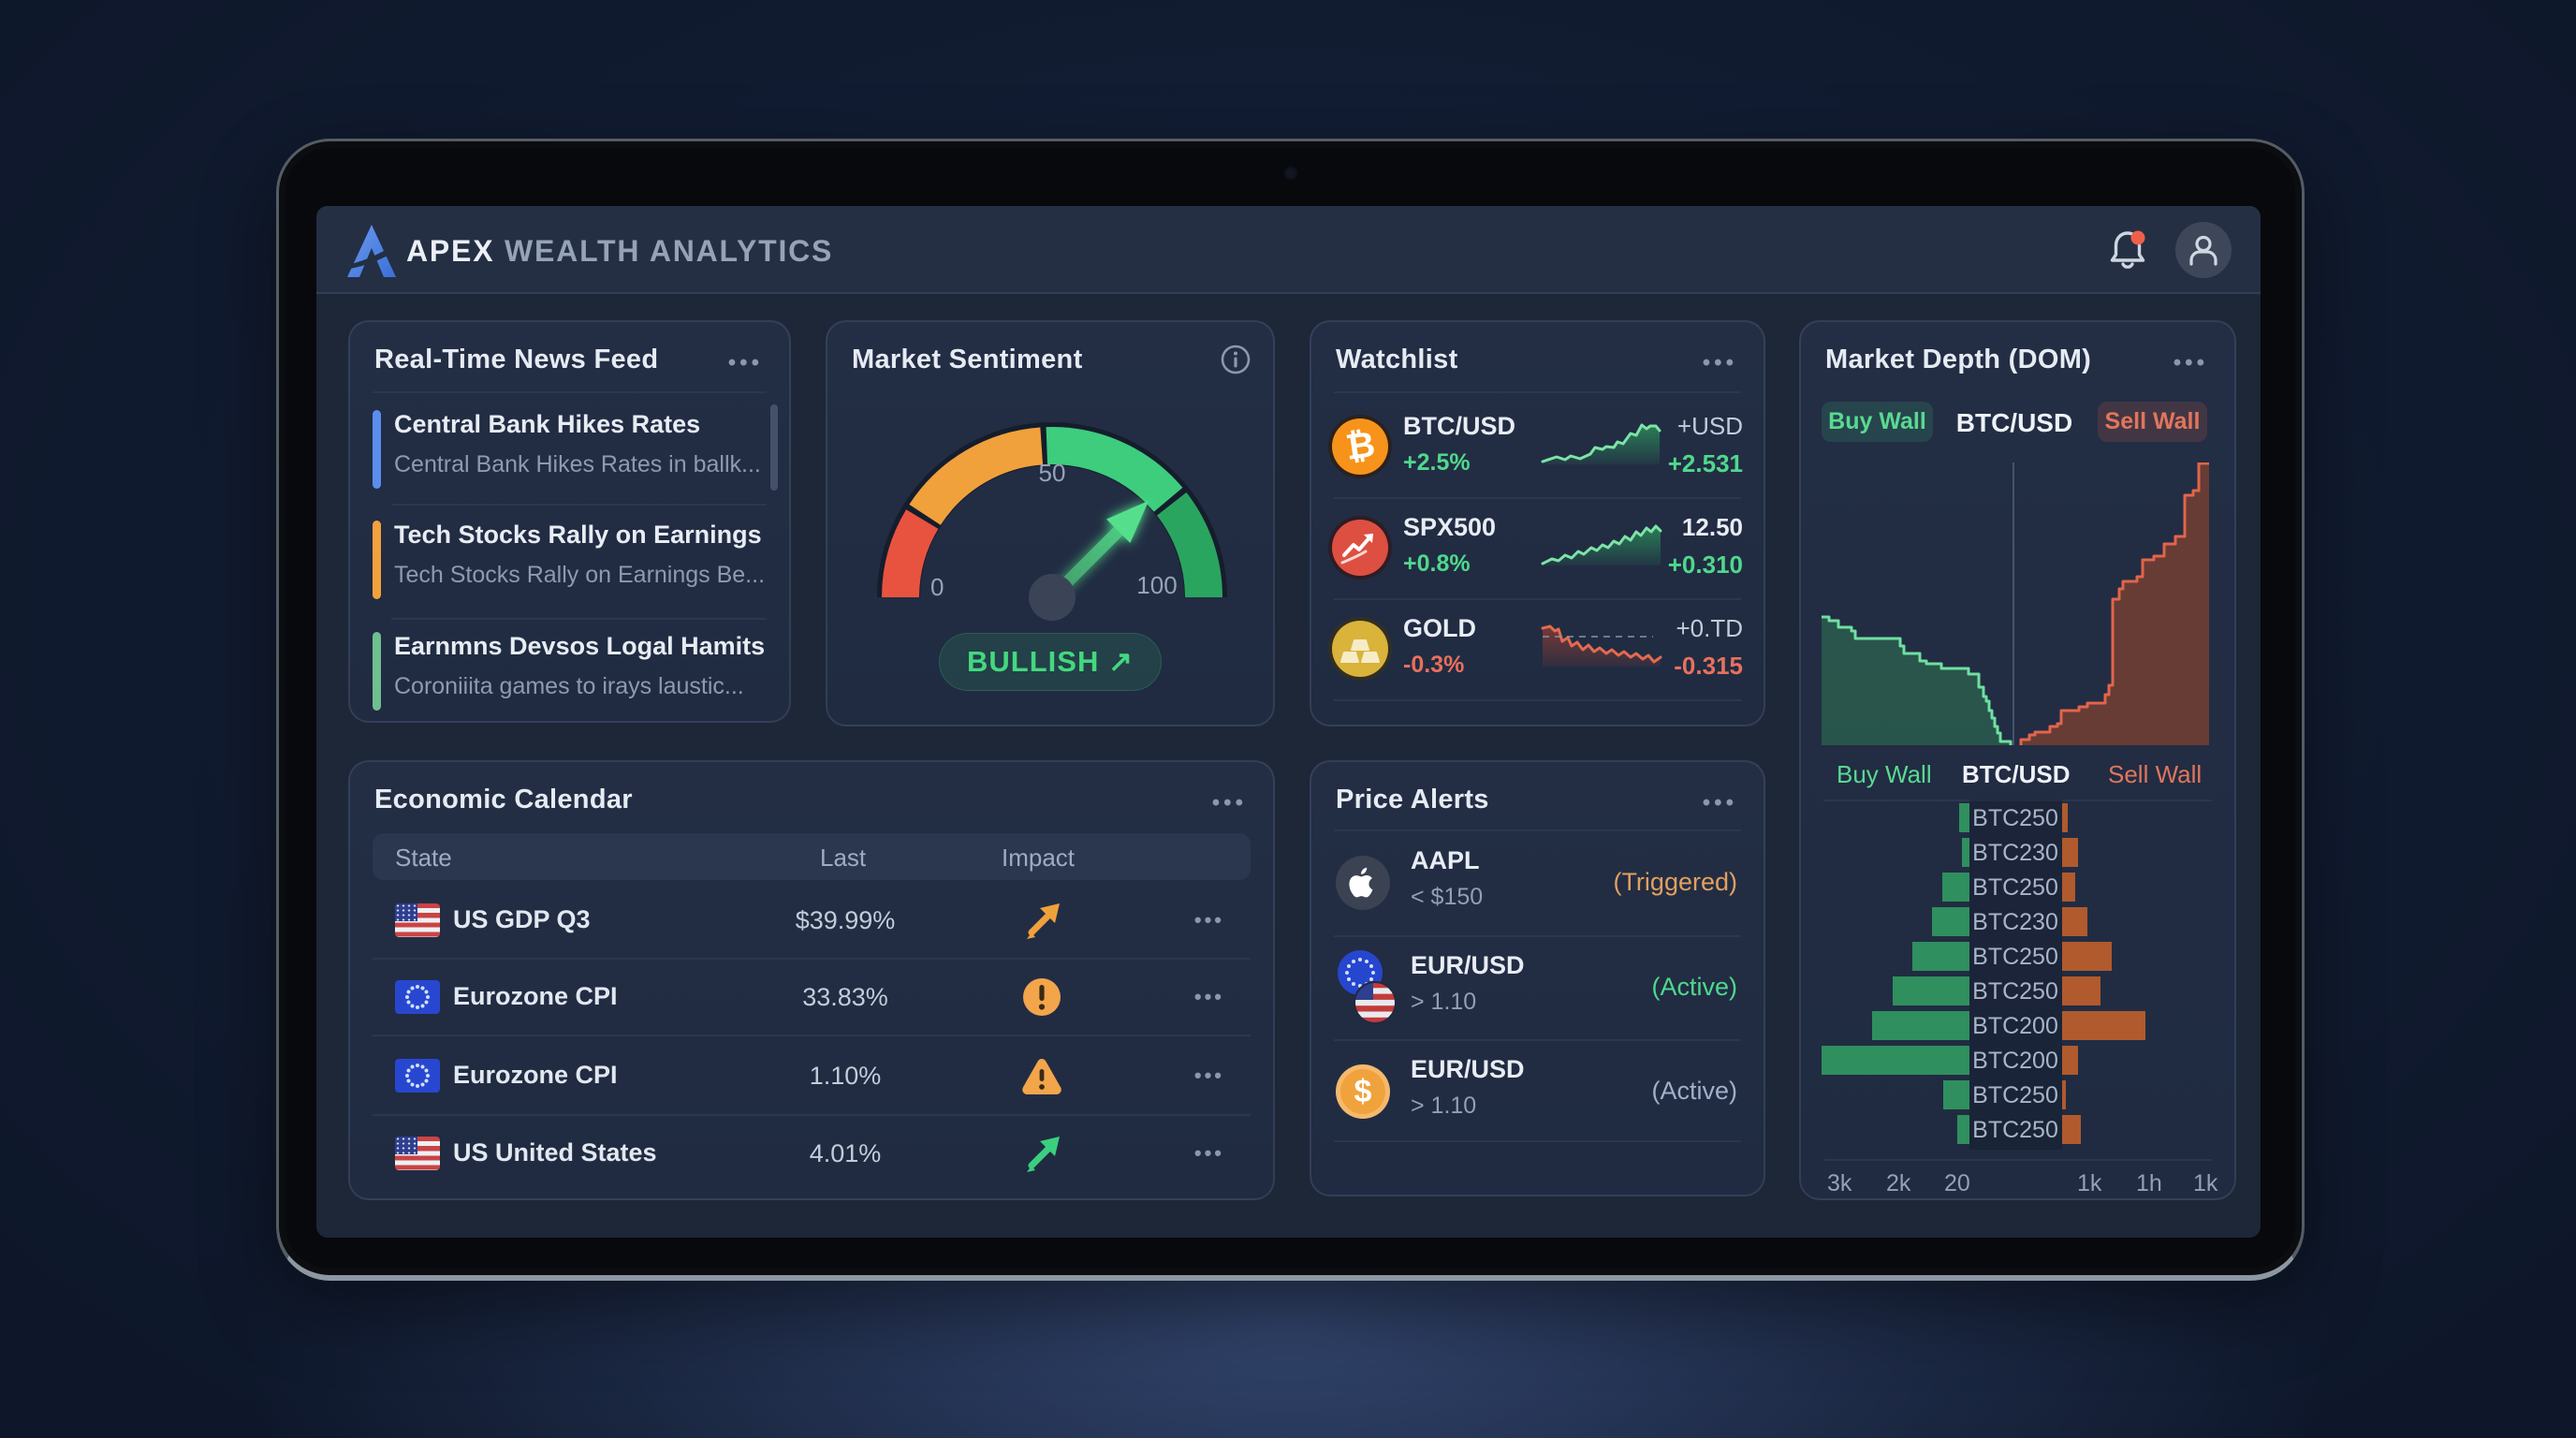 This screenshot has width=2576, height=1438. What do you see at coordinates (1156, 585) in the screenshot?
I see `svg-text: 100` at bounding box center [1156, 585].